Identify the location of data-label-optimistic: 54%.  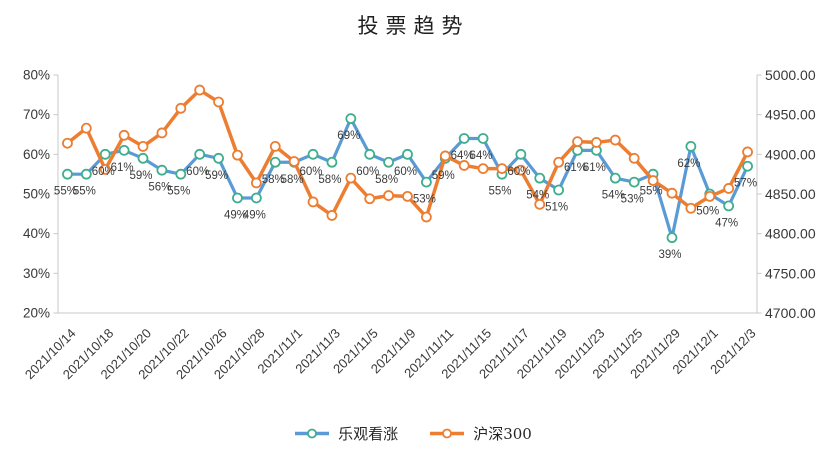
(537, 196).